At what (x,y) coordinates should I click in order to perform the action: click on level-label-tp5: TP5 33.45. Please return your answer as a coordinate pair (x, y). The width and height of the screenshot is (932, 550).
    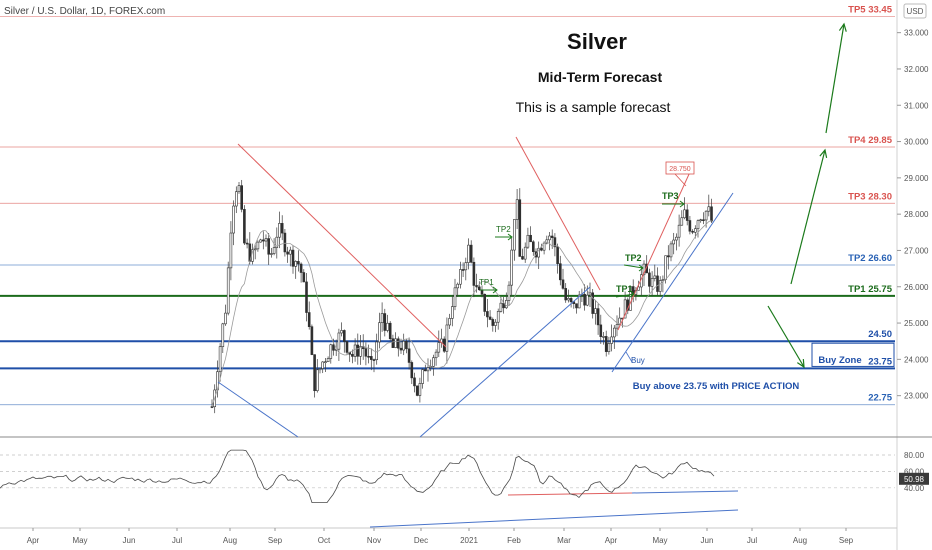
    Looking at the image, I should click on (870, 9).